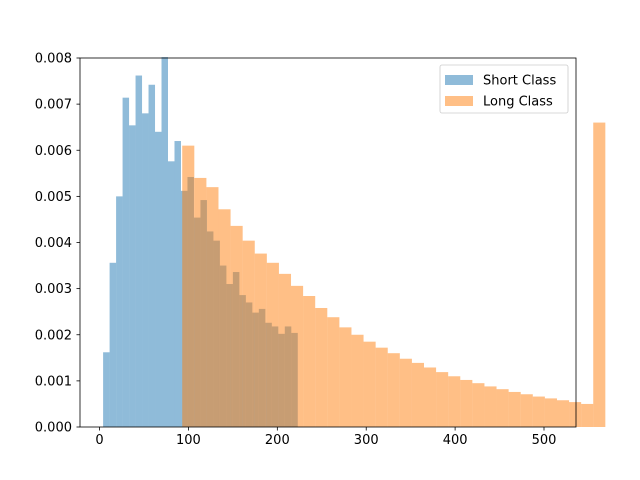 This screenshot has width=640, height=480. What do you see at coordinates (53, 105) in the screenshot?
I see `y-tick-label: 0.007` at bounding box center [53, 105].